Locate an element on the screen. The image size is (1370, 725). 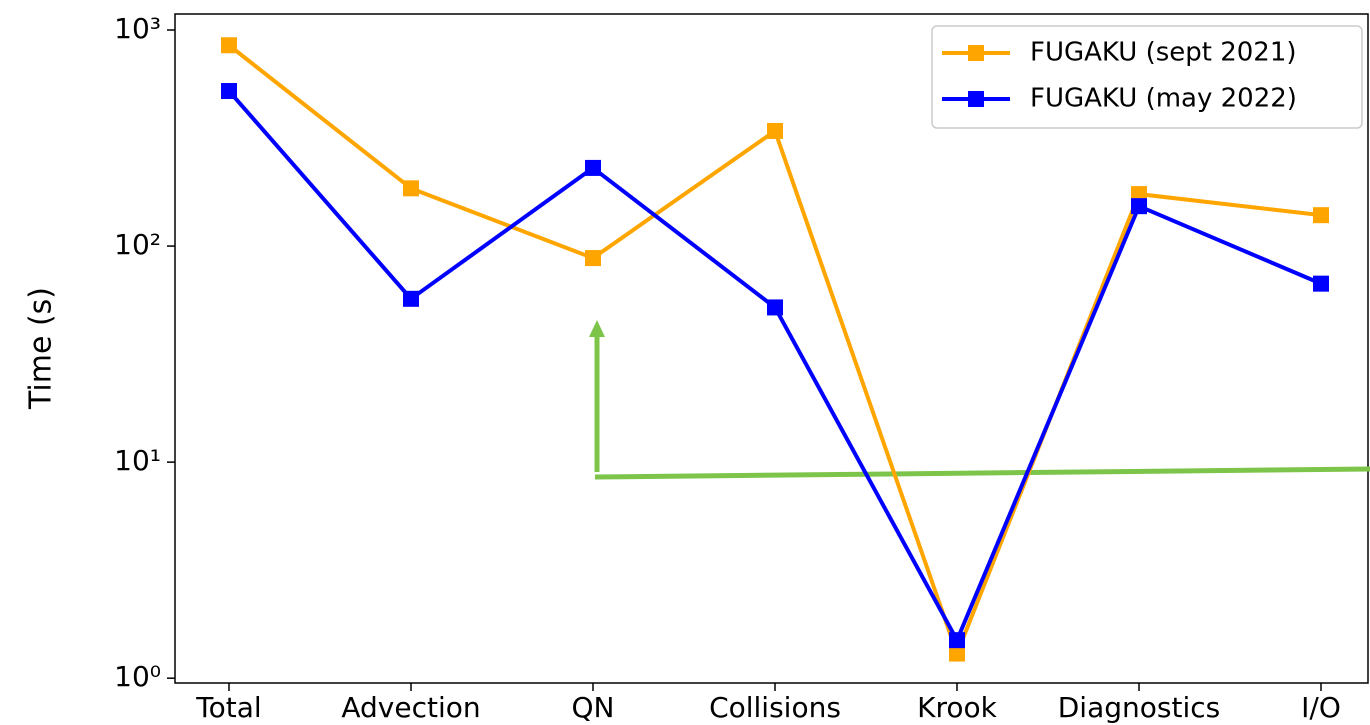
y-tick-label: 10² is located at coordinates (137, 244).